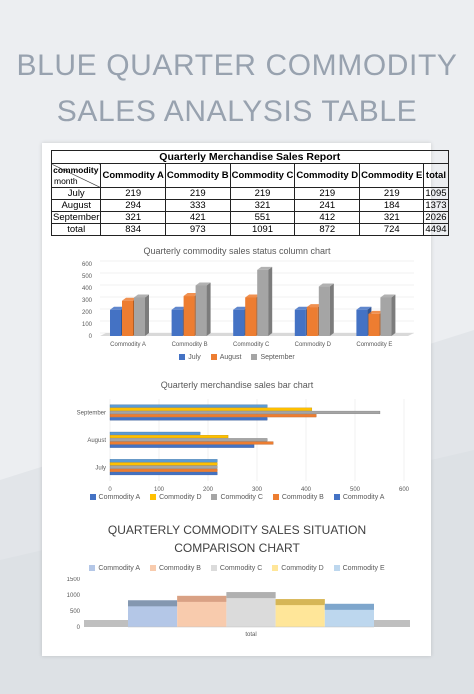  I want to click on legend-swatch-september, so click(254, 357).